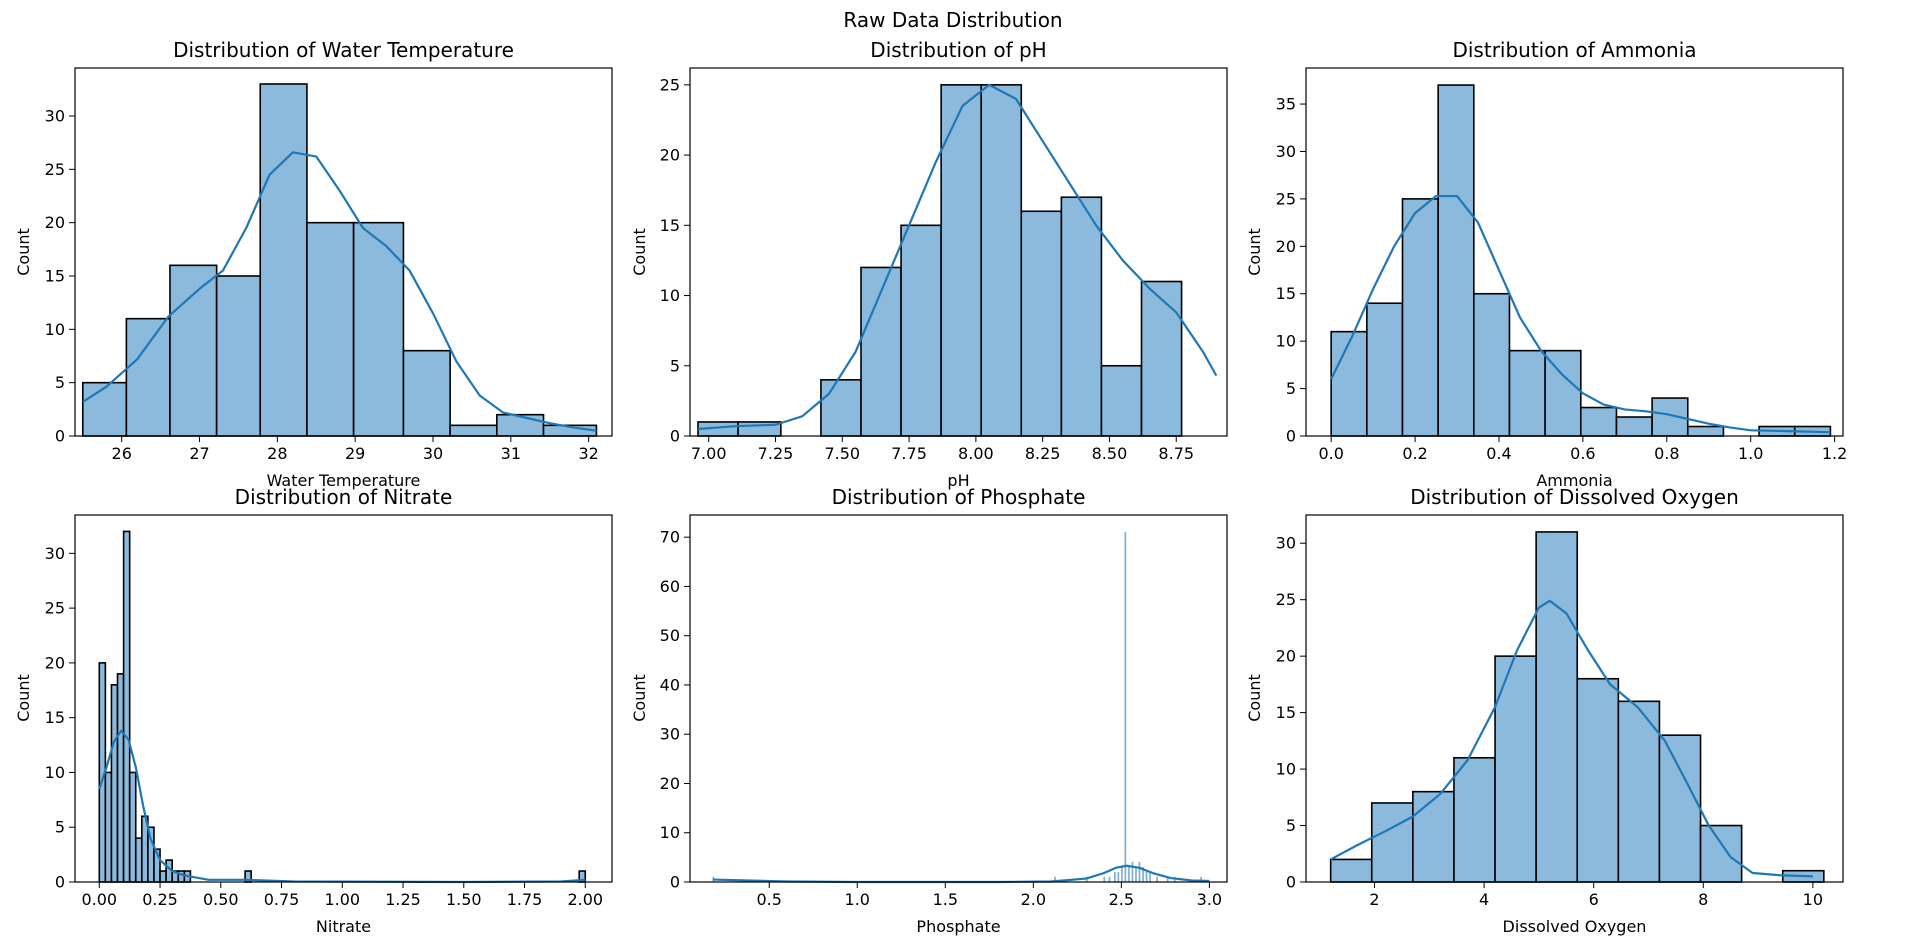 This screenshot has height=937, width=1907. What do you see at coordinates (1286, 769) in the screenshot?
I see `y-tick-label: 10` at bounding box center [1286, 769].